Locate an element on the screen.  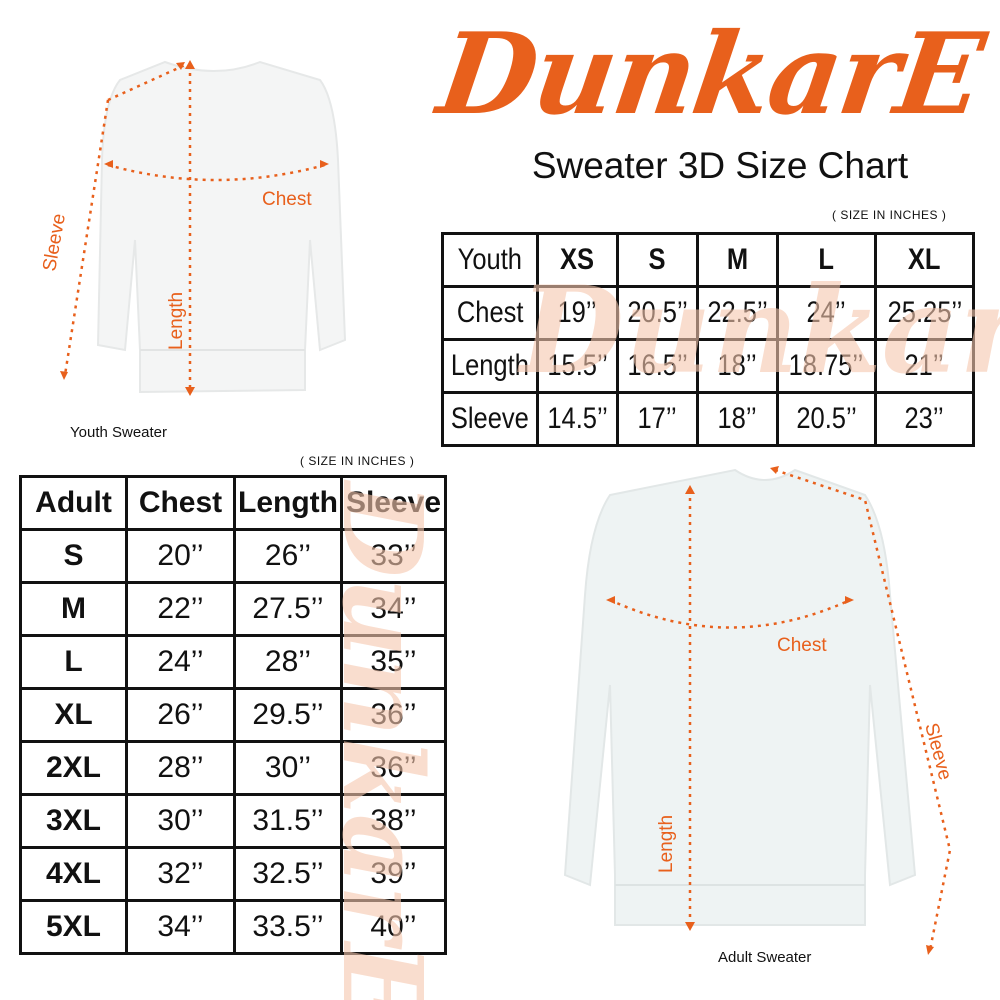
row-label: 3XL is located at coordinates (73, 820).